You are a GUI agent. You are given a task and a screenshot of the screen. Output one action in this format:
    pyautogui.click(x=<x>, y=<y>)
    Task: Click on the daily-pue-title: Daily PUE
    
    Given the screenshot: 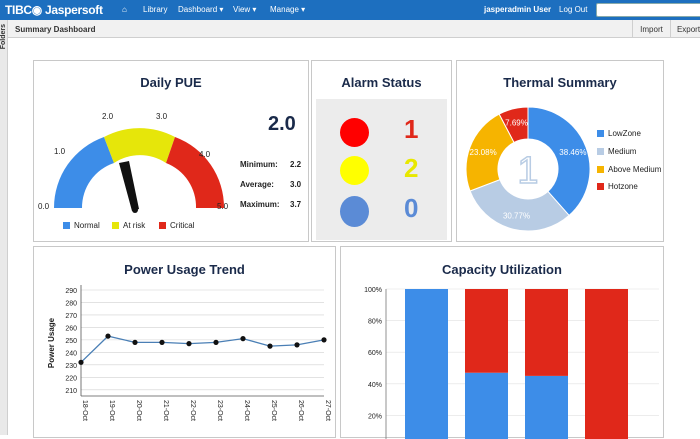 What is the action you would take?
    pyautogui.click(x=171, y=82)
    